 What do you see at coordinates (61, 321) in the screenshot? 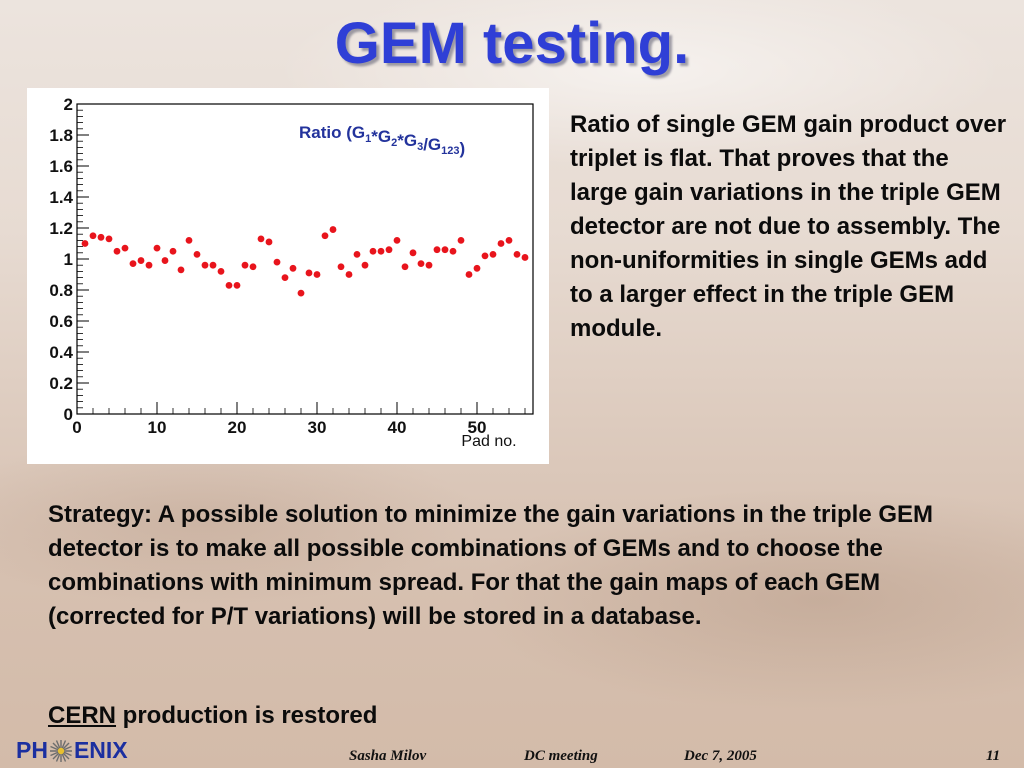
I see `y-tick-label: 0.6` at bounding box center [61, 321].